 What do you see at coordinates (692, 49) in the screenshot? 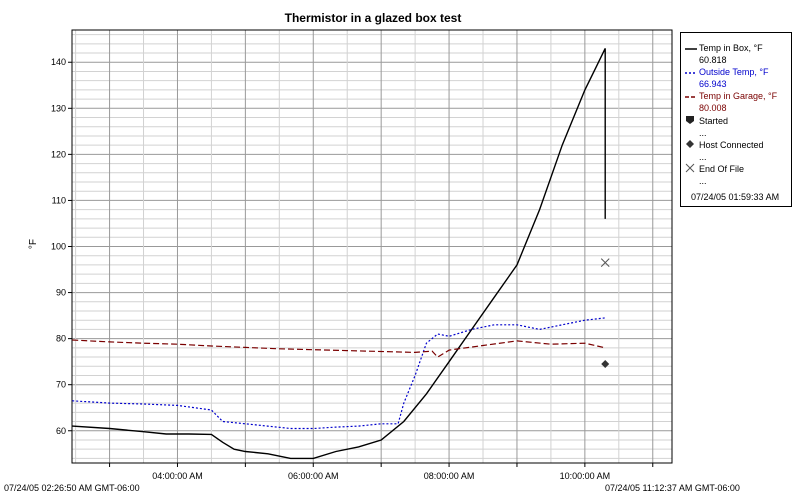
I see `legend-line-solid-icon` at bounding box center [692, 49].